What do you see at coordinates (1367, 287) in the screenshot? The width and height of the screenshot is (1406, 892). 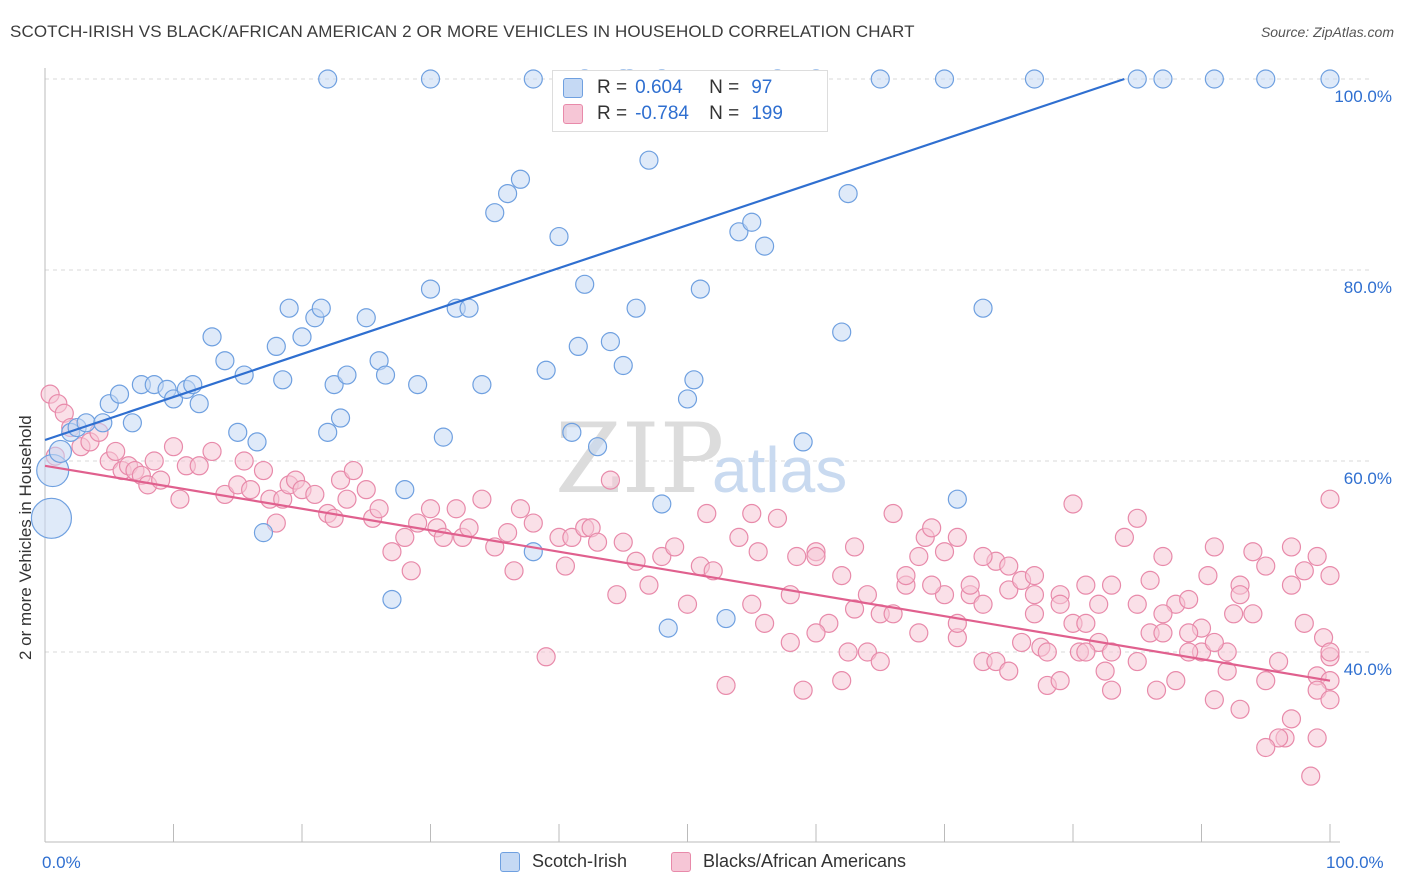 I see `y-tick-label-80: 80.0%` at bounding box center [1367, 287].